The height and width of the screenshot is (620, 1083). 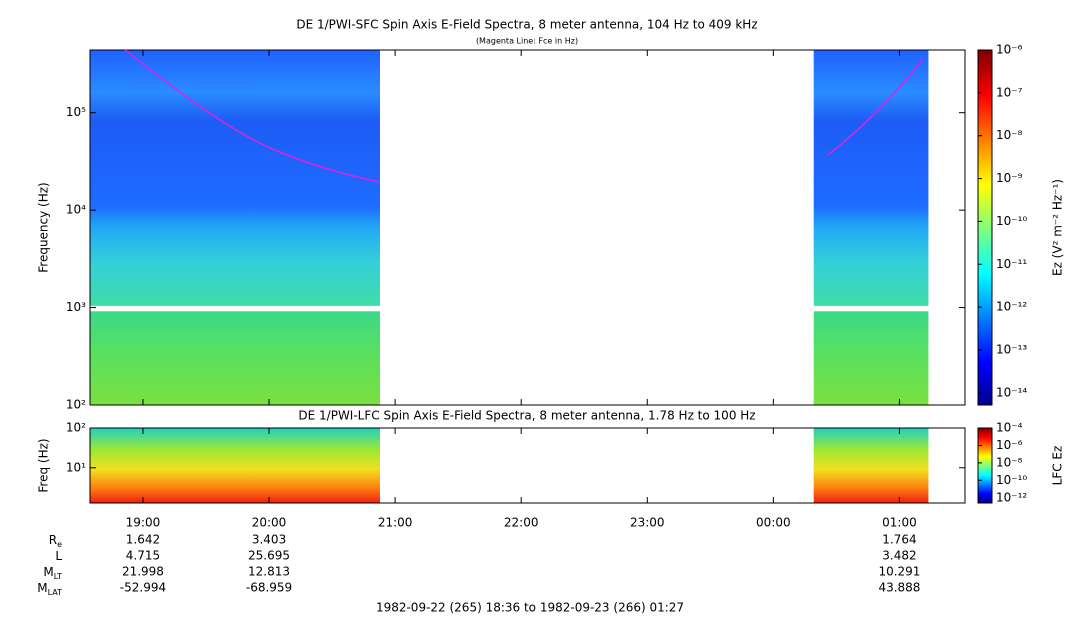 What do you see at coordinates (44, 465) in the screenshot?
I see `y-axis-label: Freq (Hz)` at bounding box center [44, 465].